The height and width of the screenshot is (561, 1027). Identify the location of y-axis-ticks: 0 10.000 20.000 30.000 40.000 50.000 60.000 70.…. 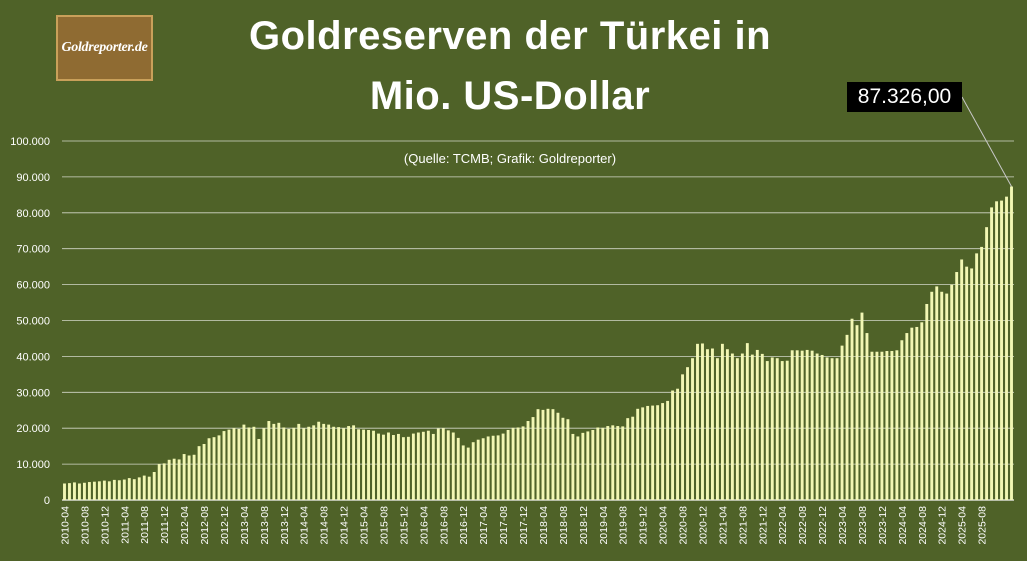
(30, 321).